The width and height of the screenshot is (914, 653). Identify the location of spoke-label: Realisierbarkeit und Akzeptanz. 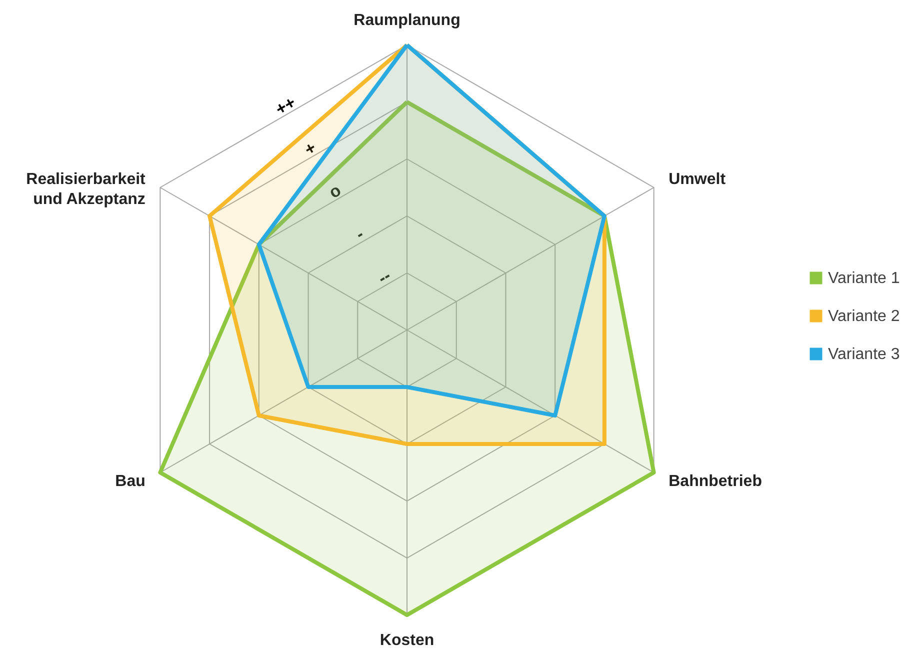
(86, 189).